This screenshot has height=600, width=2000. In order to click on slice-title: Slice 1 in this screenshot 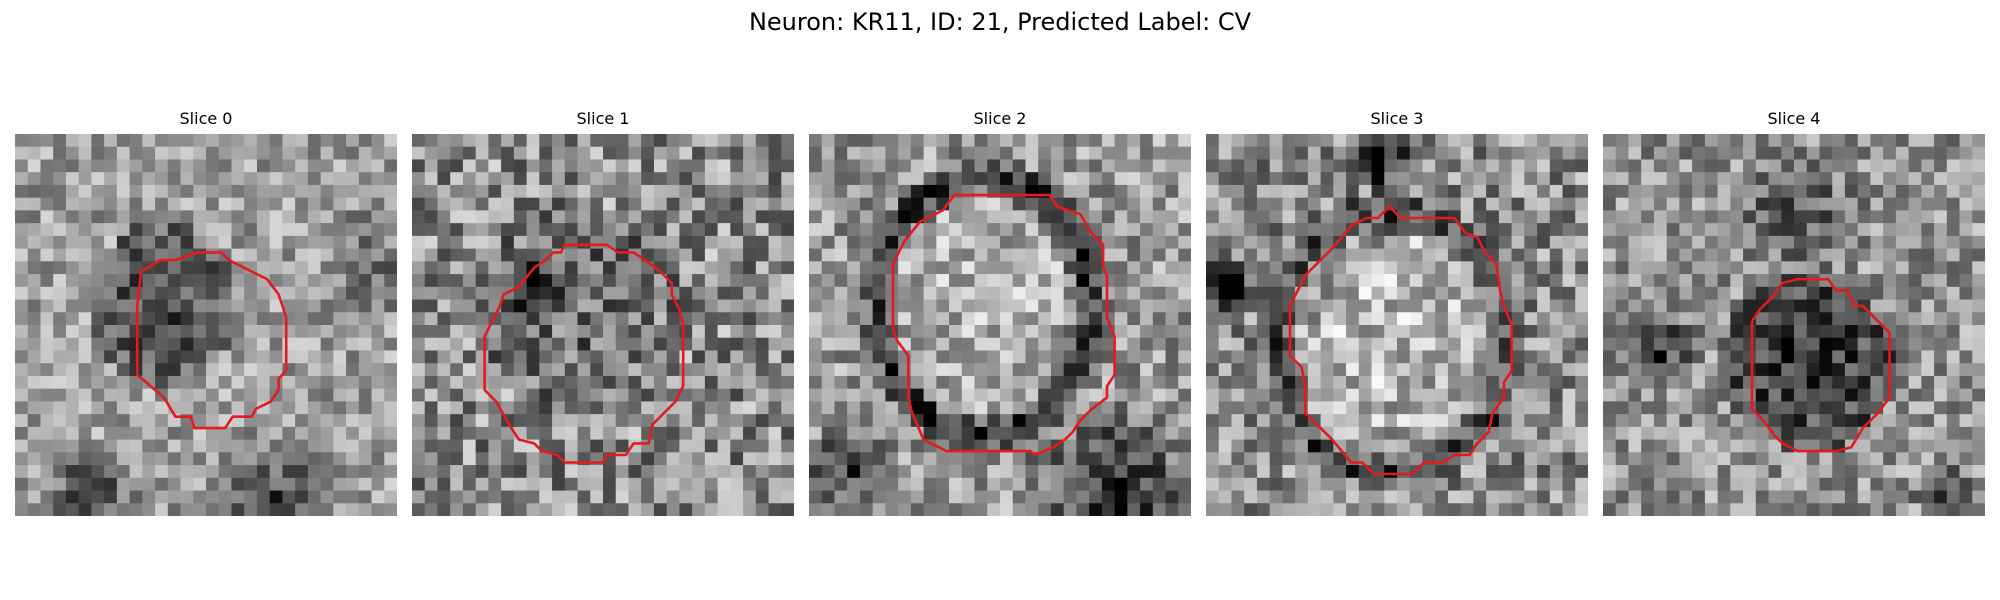, I will do `click(603, 118)`.